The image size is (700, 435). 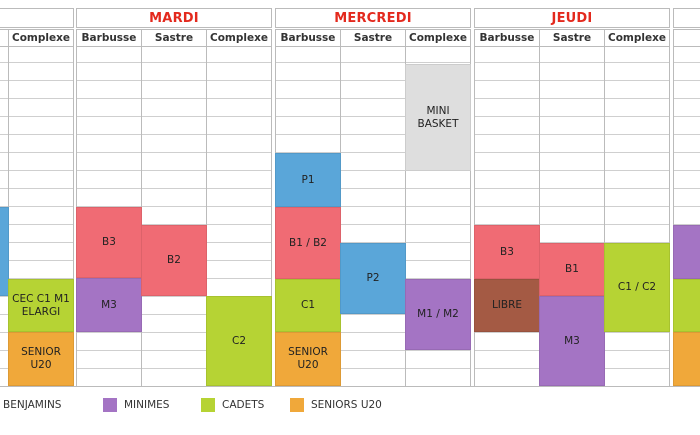 I want to click on column-header-mardi-barbusse: Barbusse, so click(x=109, y=38).